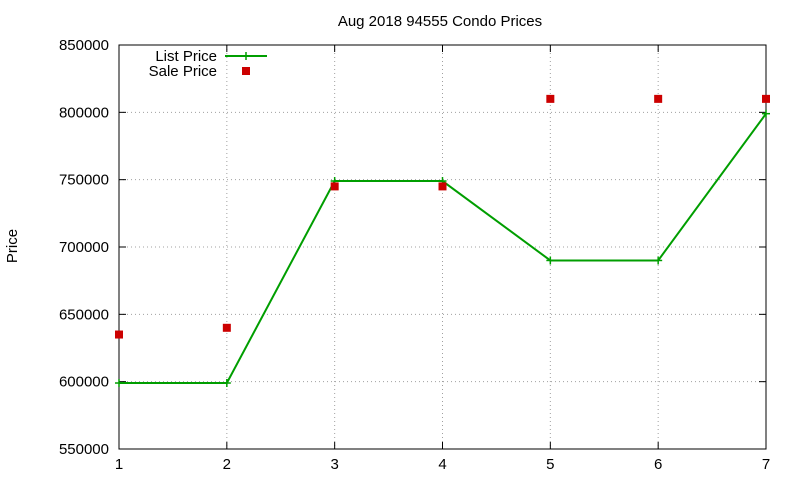 The width and height of the screenshot is (800, 480). I want to click on legend-item-list-price: List Price, so click(211, 56).